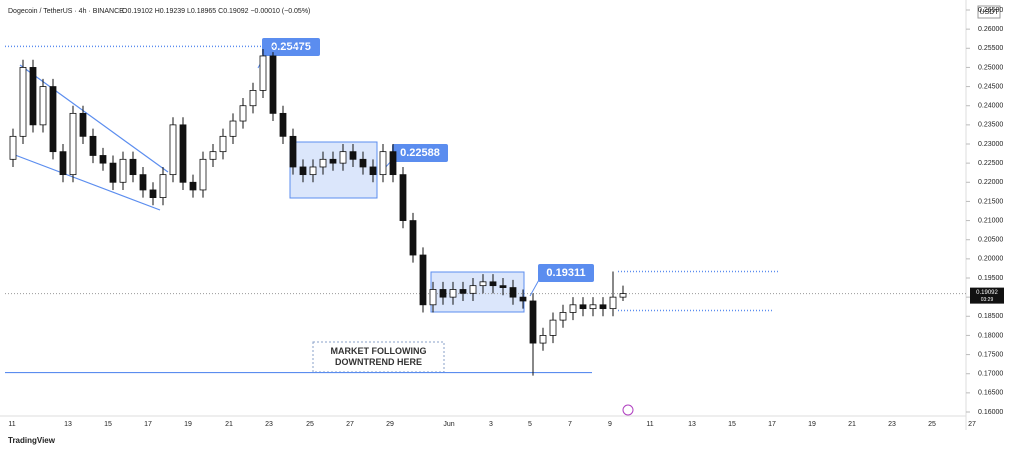  I want to click on y-tick-label: 0.18500, so click(990, 316).